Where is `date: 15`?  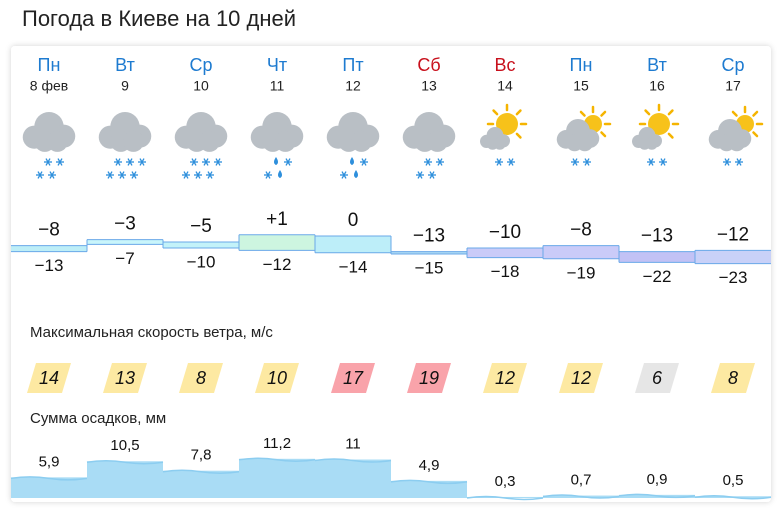 date: 15 is located at coordinates (581, 86).